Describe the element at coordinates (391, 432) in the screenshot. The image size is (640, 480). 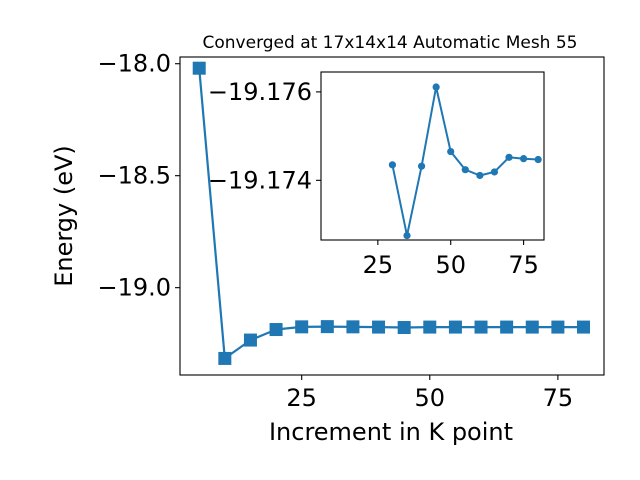
I see `x-axis-label: Increment in K point` at that location.